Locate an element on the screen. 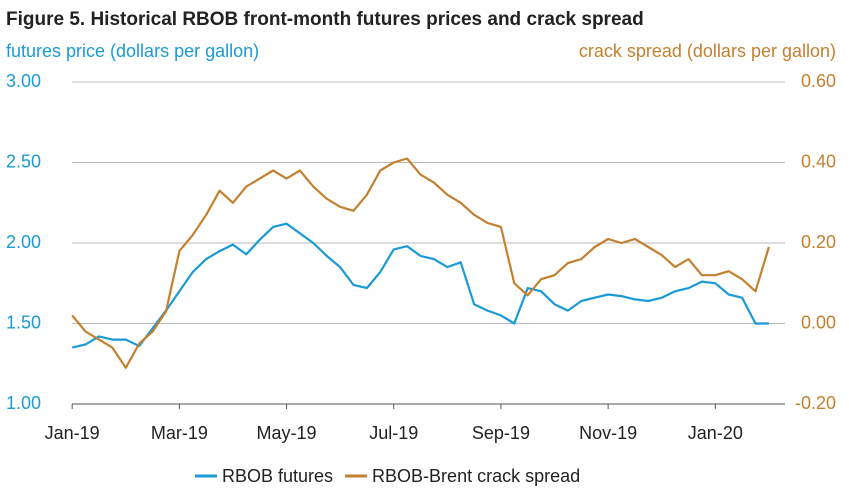 The width and height of the screenshot is (849, 493). y-tick-label: 3.00 is located at coordinates (23, 81).